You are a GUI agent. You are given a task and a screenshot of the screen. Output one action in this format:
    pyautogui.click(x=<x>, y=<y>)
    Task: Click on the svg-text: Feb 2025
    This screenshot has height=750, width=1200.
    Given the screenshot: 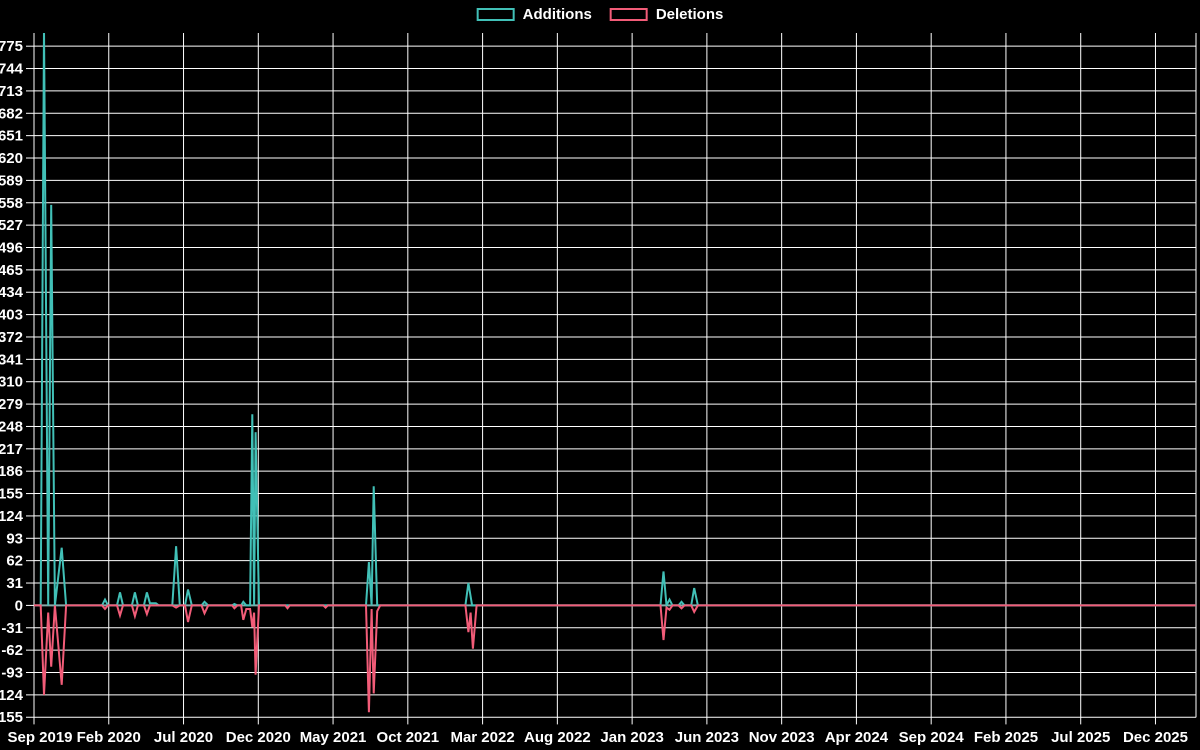 What is the action you would take?
    pyautogui.click(x=1006, y=737)
    